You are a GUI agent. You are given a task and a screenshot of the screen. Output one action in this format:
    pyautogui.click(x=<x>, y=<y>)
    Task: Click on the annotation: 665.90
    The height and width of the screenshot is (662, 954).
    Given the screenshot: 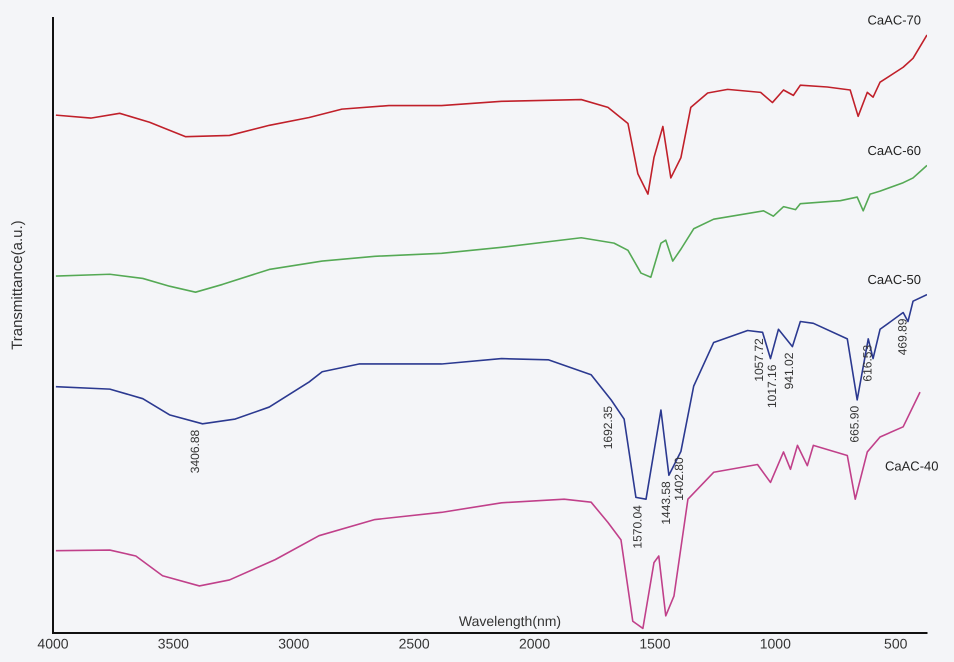 What is the action you would take?
    pyautogui.click(x=855, y=424)
    